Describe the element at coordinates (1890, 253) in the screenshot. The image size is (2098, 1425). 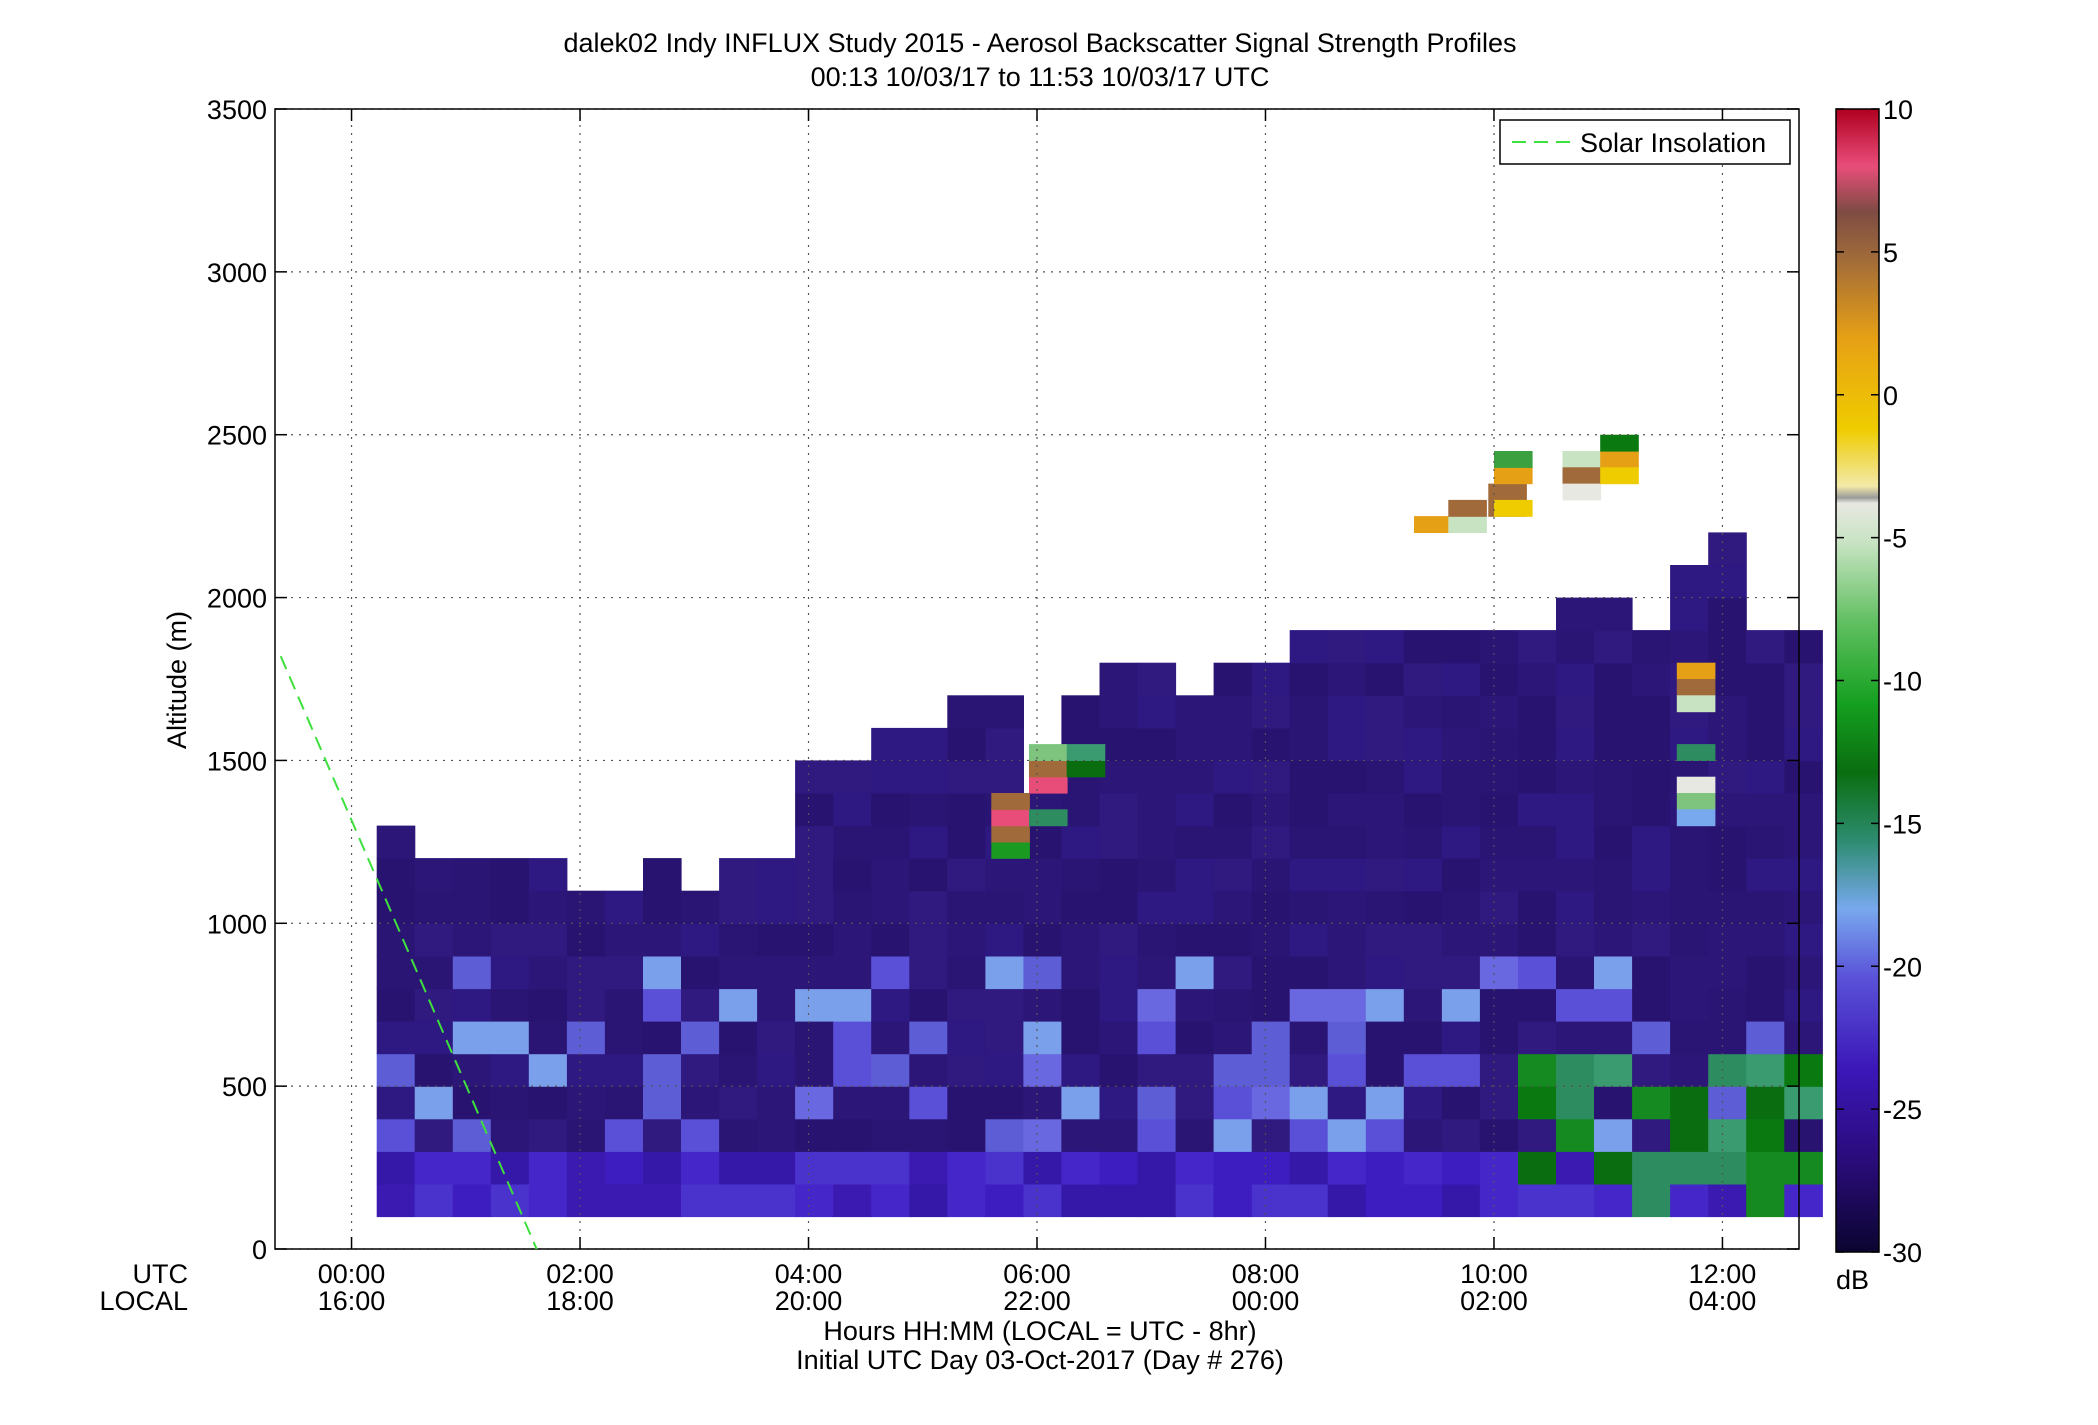
I see `colorbar-tick-label: 5` at that location.